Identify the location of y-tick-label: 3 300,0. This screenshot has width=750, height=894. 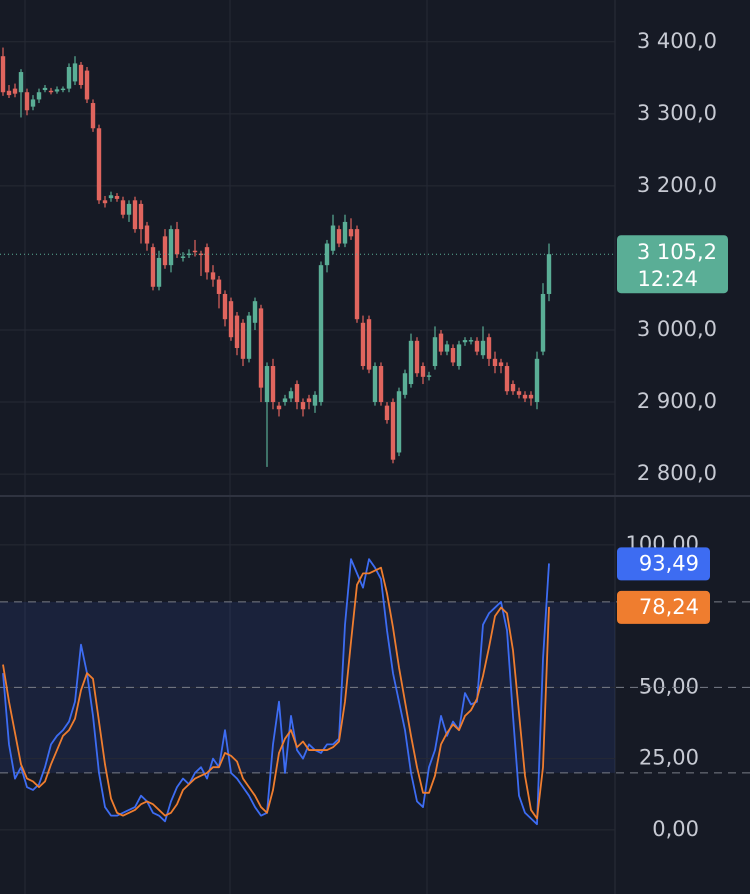
(677, 113).